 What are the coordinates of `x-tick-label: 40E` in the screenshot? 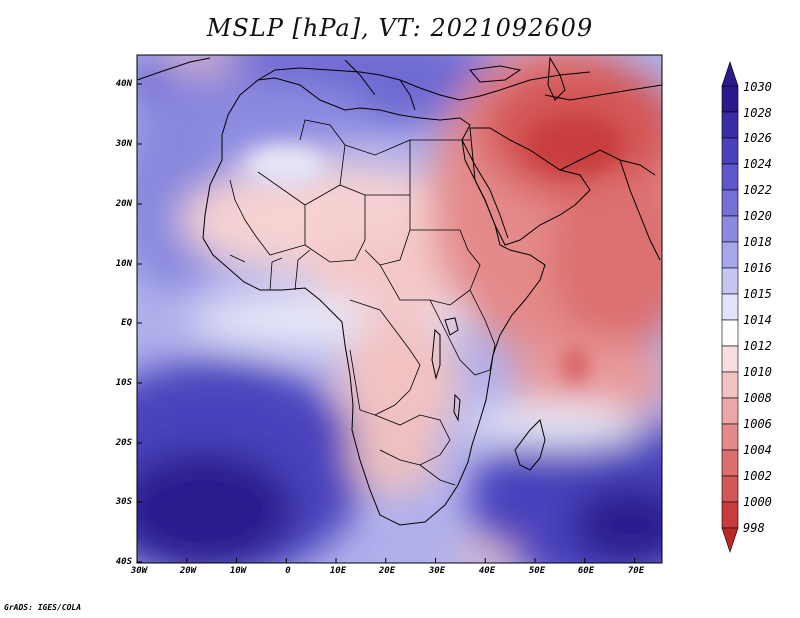 It's located at (487, 571).